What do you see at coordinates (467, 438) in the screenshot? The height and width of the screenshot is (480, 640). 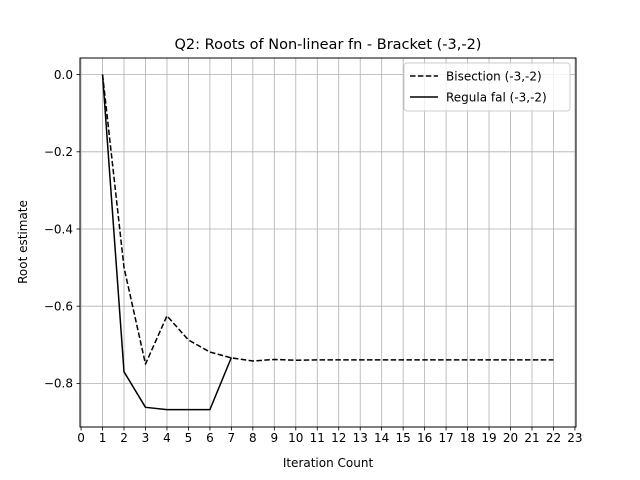 I see `x-tick-label: 18` at bounding box center [467, 438].